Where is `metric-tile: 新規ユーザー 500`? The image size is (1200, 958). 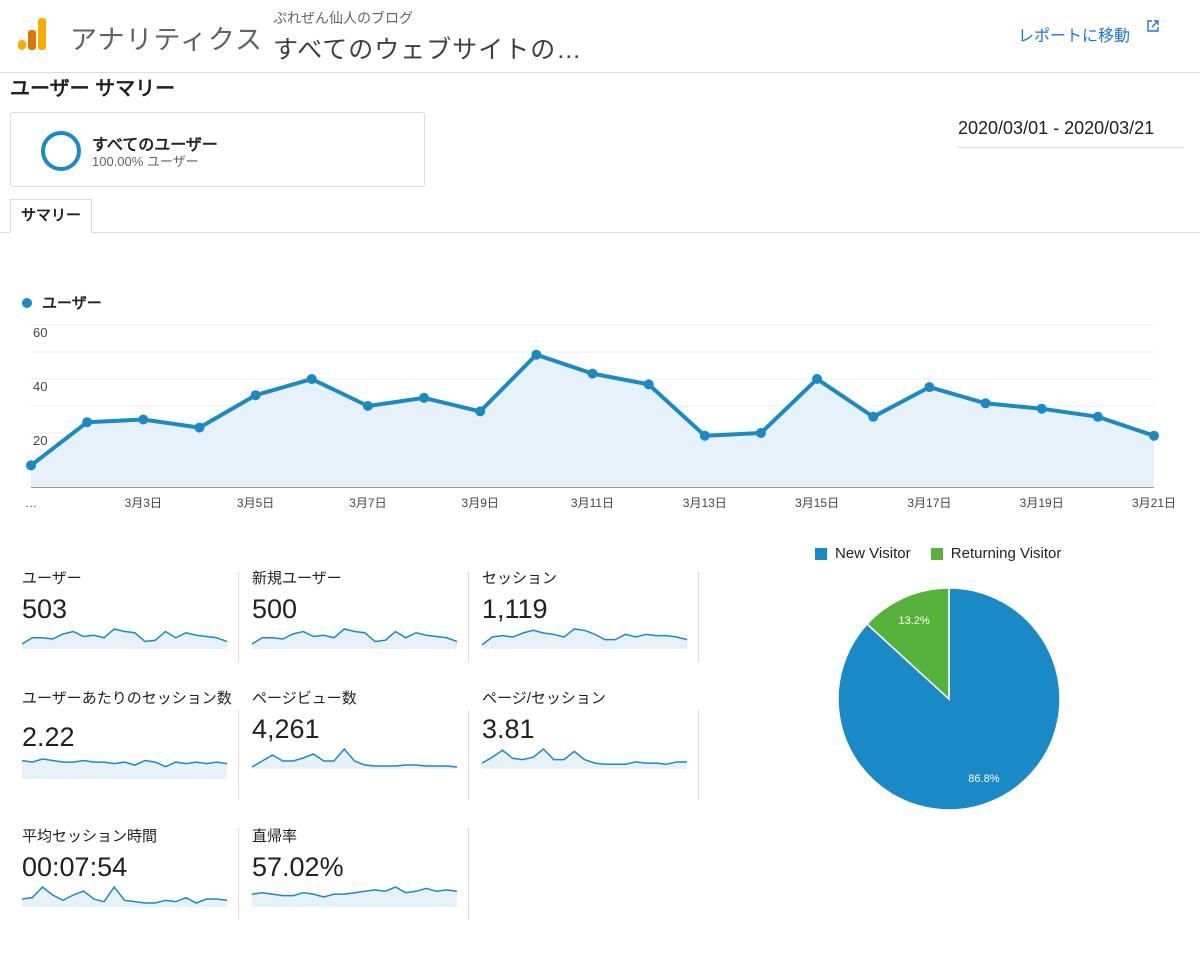
metric-tile: 新規ユーザー 500 is located at coordinates (366, 635).